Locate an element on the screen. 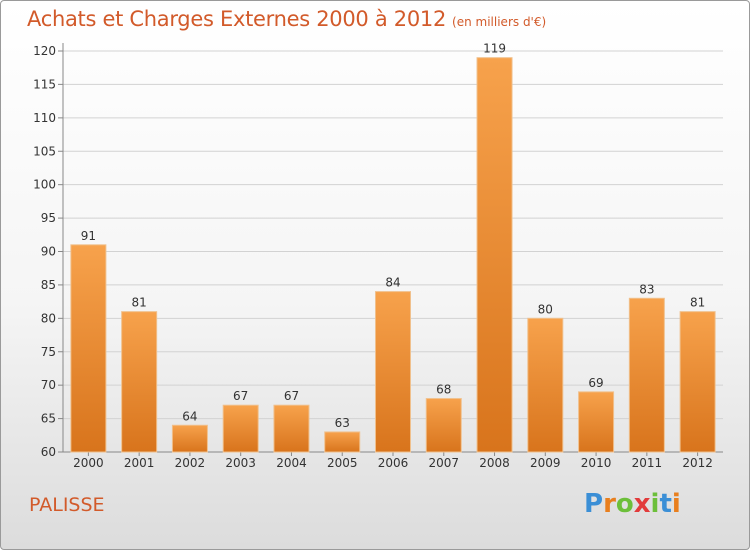  x-tick-label: 2012 is located at coordinates (697, 463).